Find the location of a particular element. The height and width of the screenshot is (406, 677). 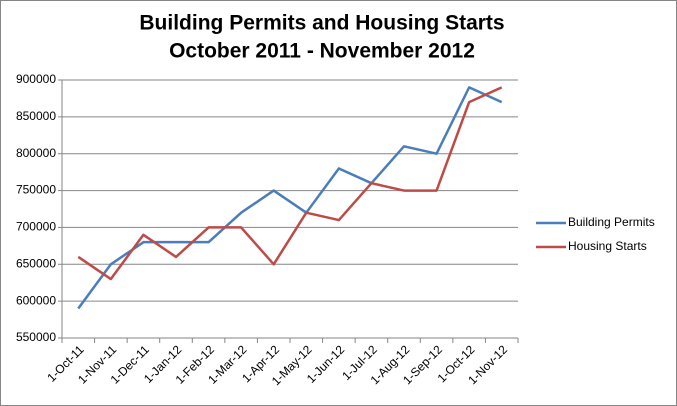

y-tick-label: 650000 is located at coordinates (36, 263).